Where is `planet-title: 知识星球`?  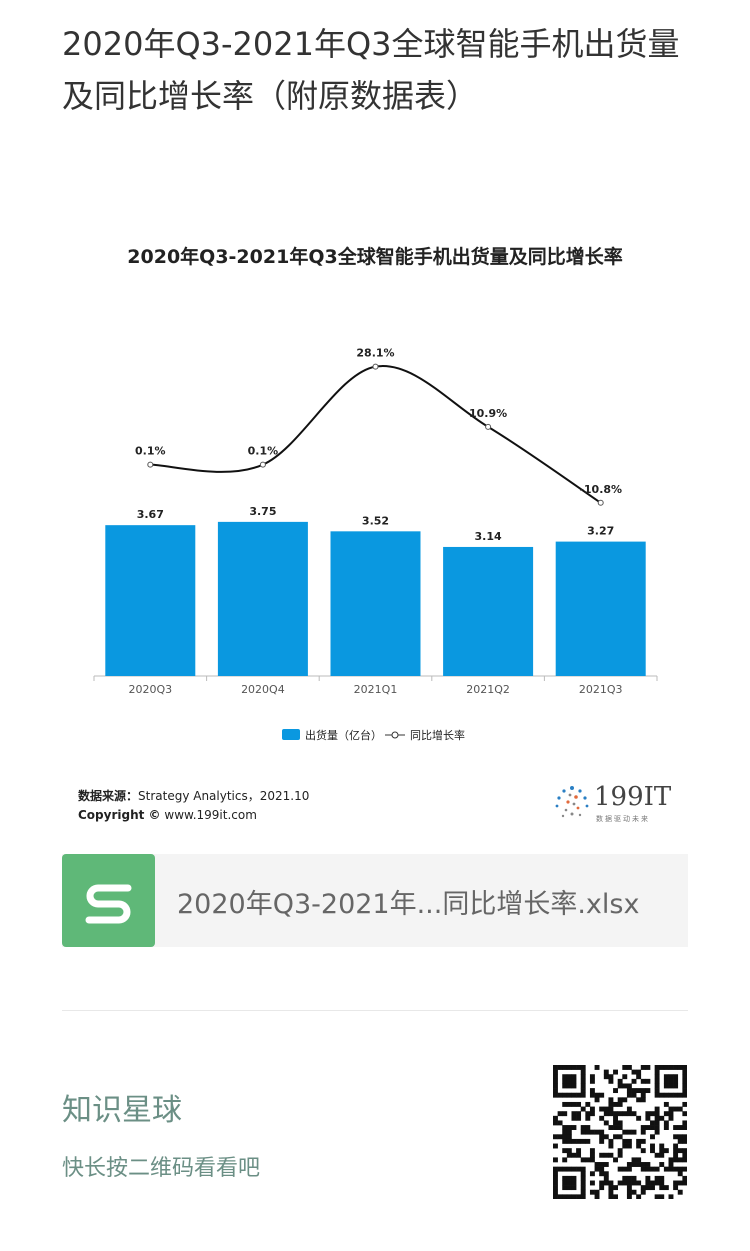
planet-title: 知识星球 is located at coordinates (122, 1110).